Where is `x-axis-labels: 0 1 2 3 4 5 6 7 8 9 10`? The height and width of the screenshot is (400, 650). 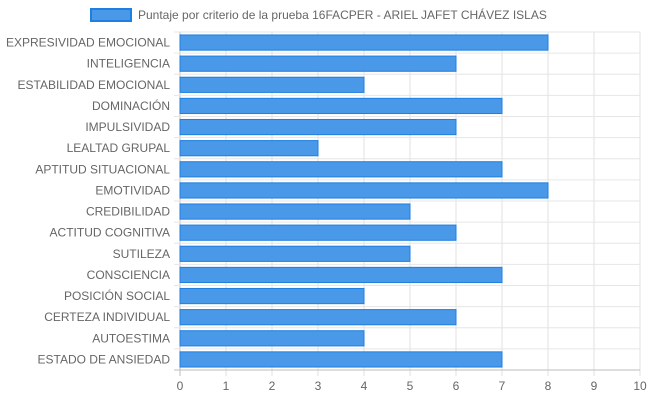
x-axis-labels: 0 1 2 3 4 5 6 7 8 9 10 is located at coordinates (412, 386).